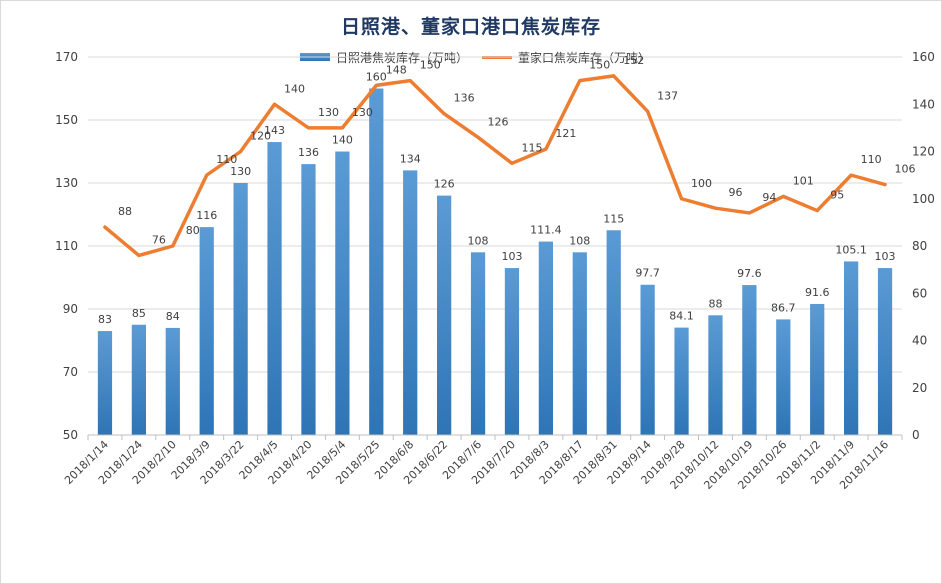 Image resolution: width=942 pixels, height=584 pixels. Describe the element at coordinates (159, 239) in the screenshot. I see `line-data-label: 76` at that location.